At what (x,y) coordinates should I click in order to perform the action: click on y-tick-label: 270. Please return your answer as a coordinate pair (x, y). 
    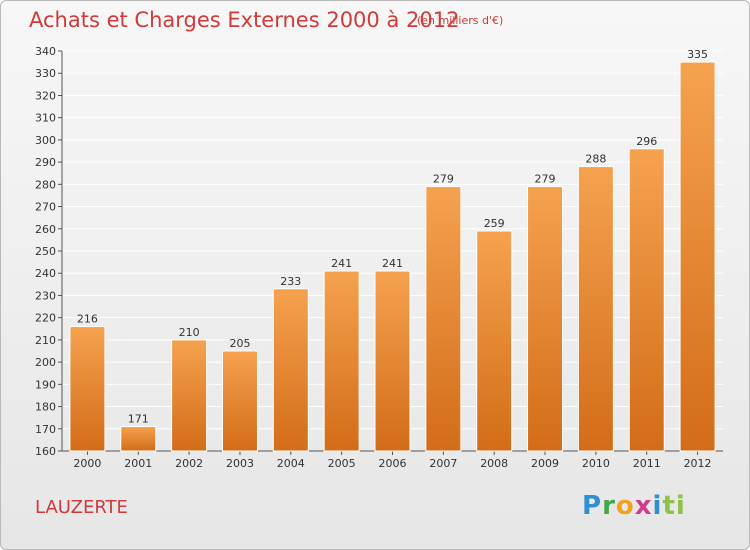
    Looking at the image, I should click on (45, 207).